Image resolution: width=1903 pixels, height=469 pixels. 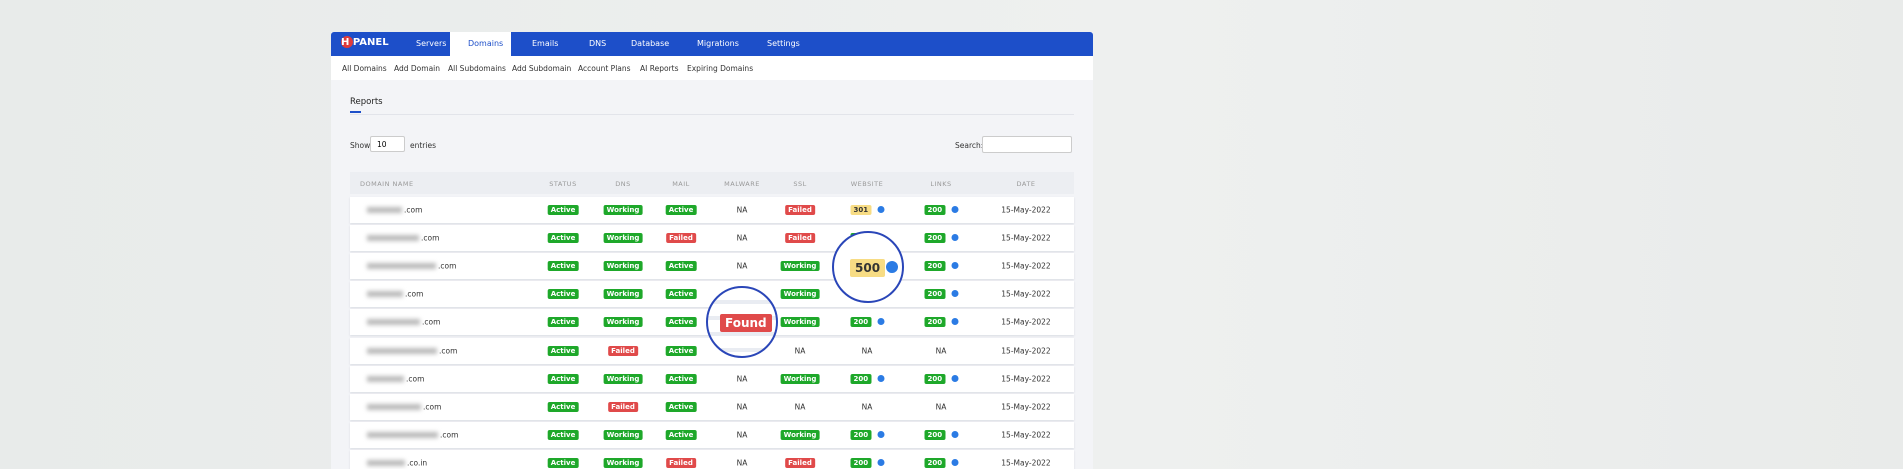 What do you see at coordinates (867, 184) in the screenshot?
I see `column-header: WEBSITE` at bounding box center [867, 184].